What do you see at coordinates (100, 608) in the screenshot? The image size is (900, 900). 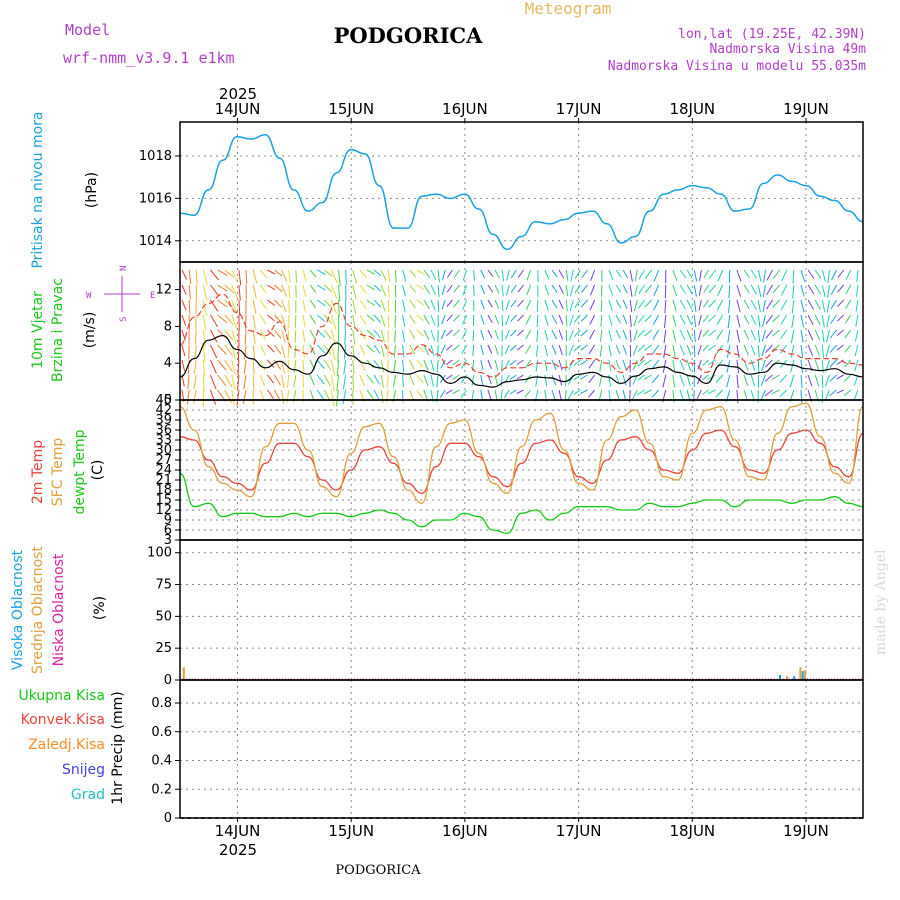 I see `cloud-unit: (%)` at bounding box center [100, 608].